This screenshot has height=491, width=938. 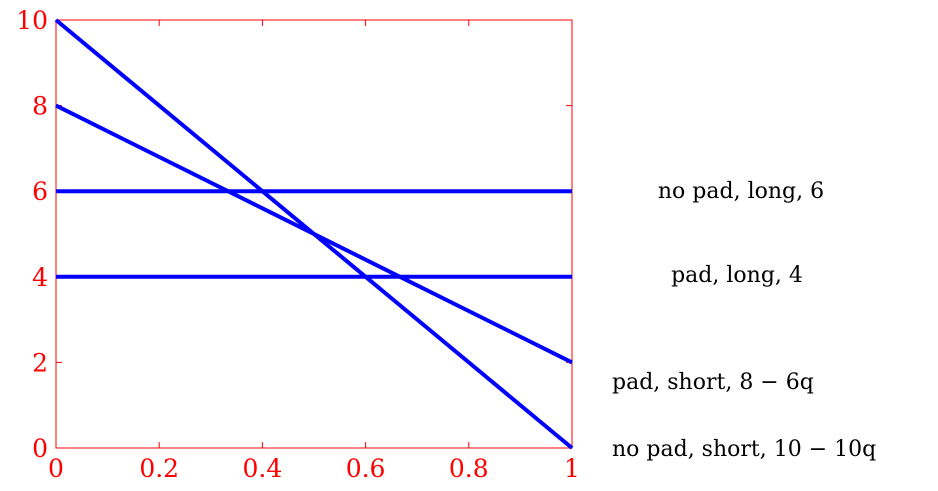 What do you see at coordinates (32, 20) in the screenshot?
I see `y-tick-label: 10` at bounding box center [32, 20].